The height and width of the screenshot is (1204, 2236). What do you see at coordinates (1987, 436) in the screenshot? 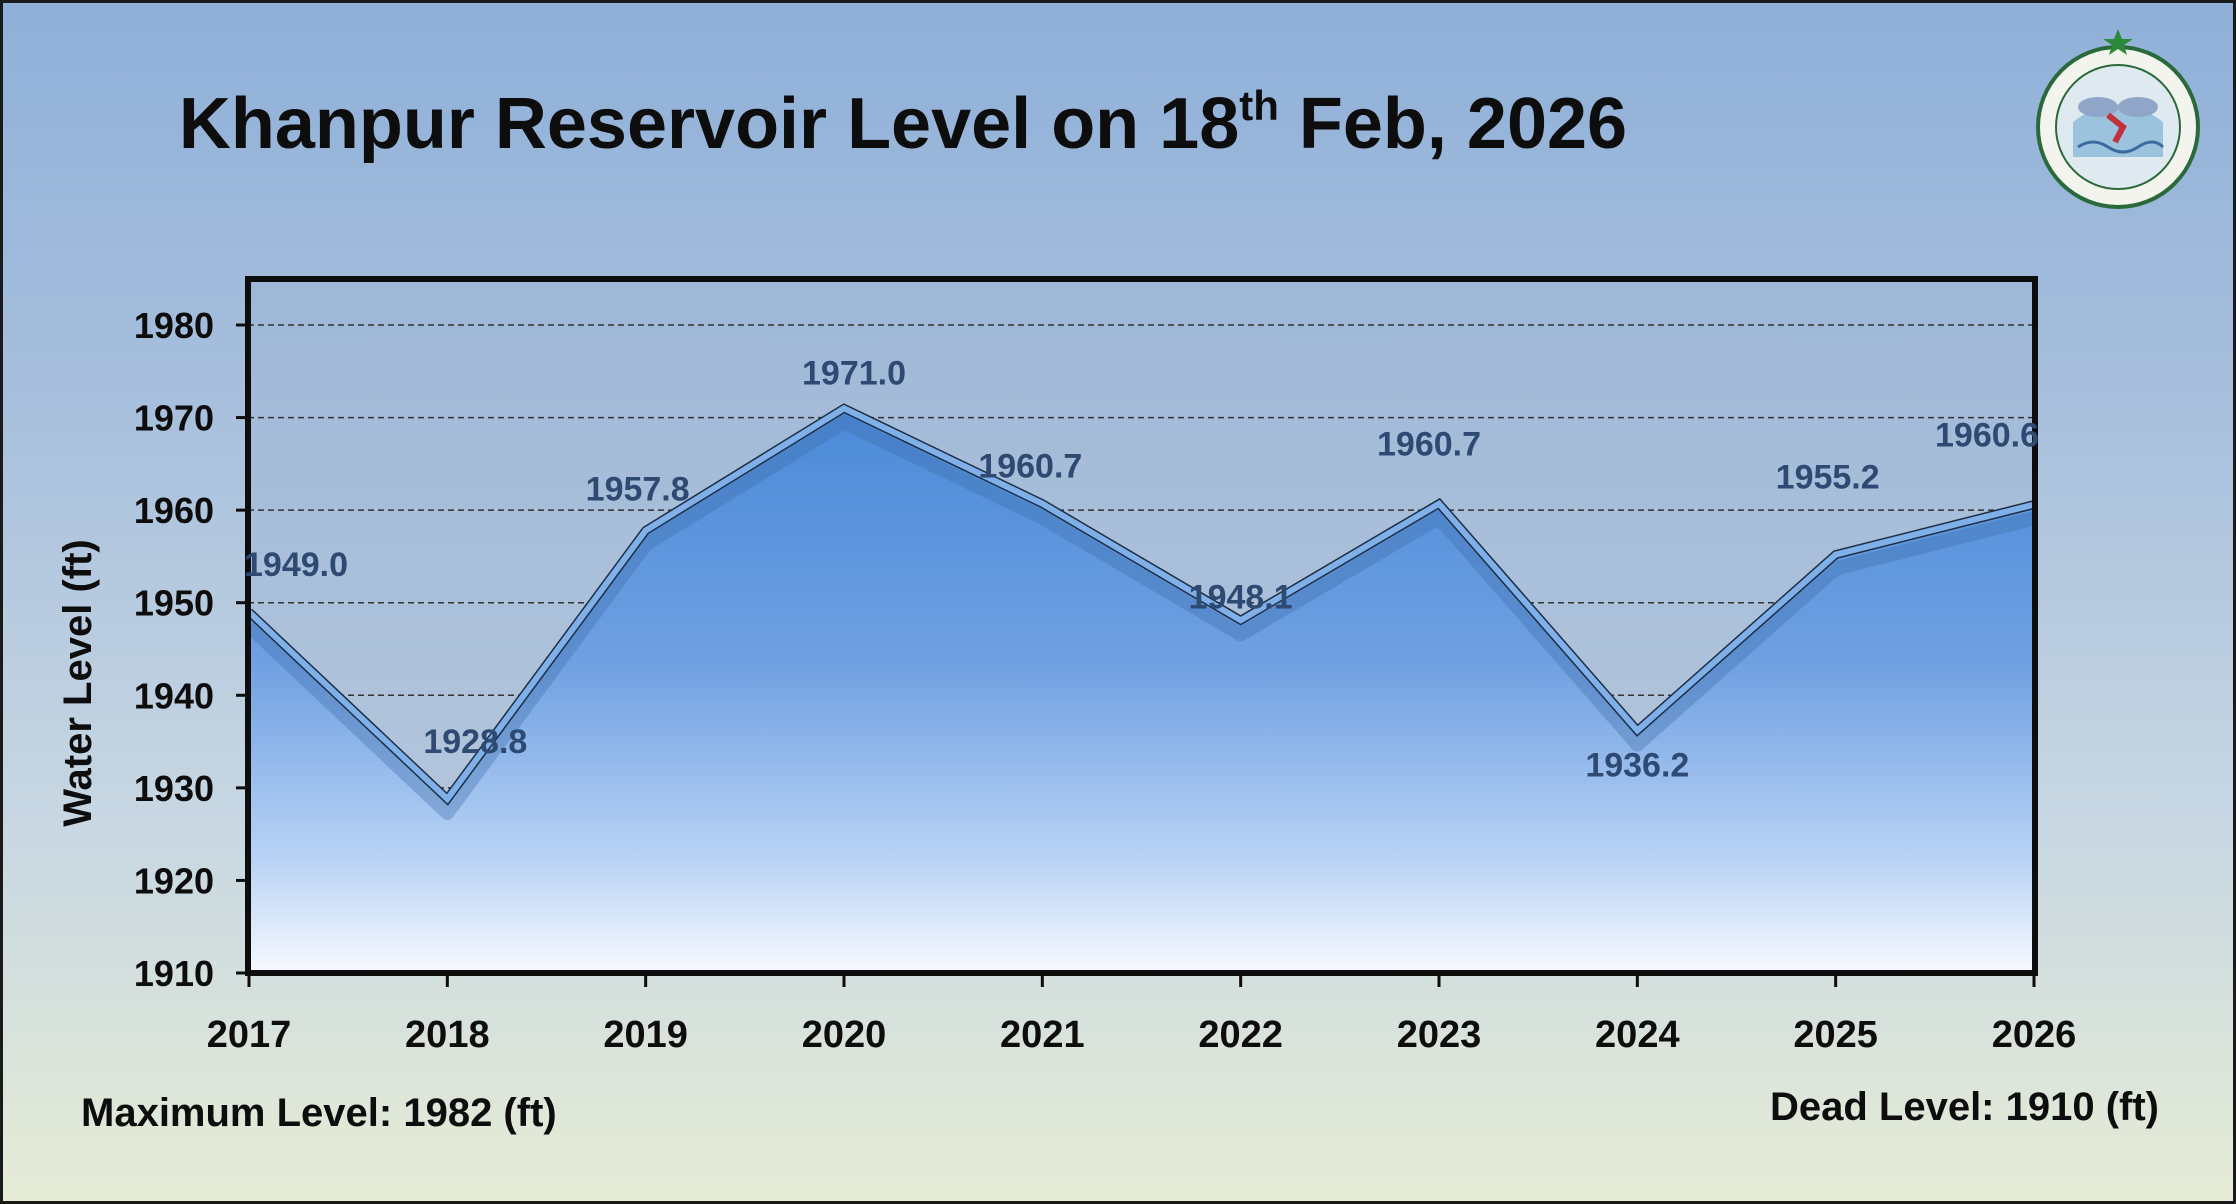
I see `data-label: 1960.6` at bounding box center [1987, 436].